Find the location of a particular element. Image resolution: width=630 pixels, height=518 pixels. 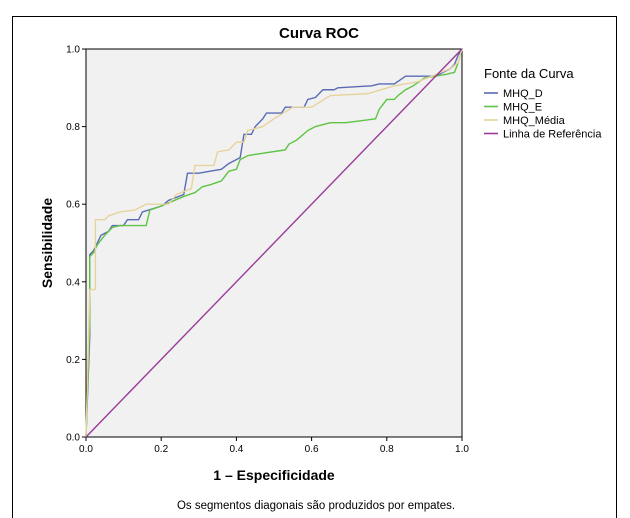

y-tick-label: 1.0 is located at coordinates (73, 50).